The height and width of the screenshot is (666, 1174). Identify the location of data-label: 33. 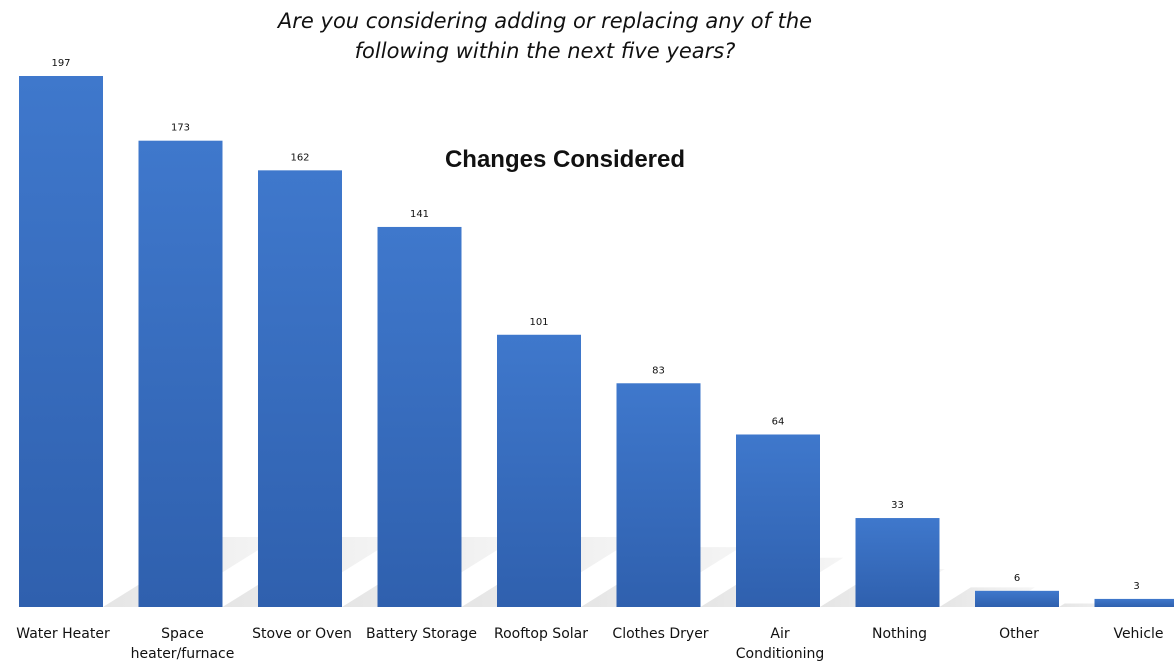
(897, 505).